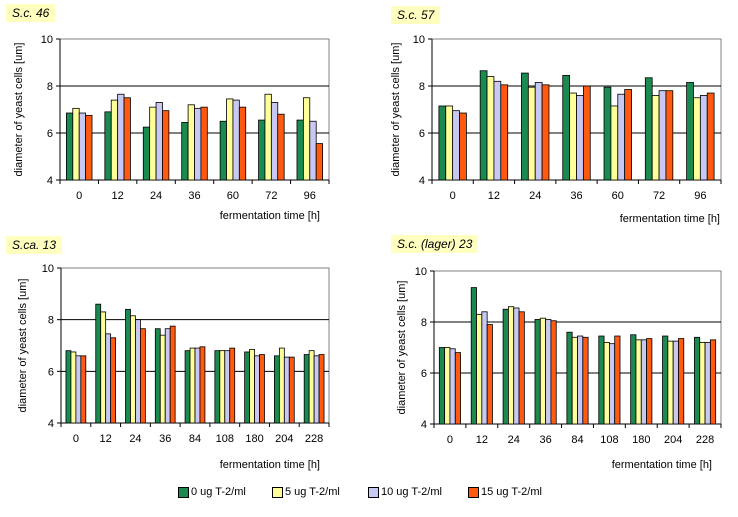  Describe the element at coordinates (19, 110) in the screenshot. I see `y-axis-label: diameter of yeast cells [um]` at that location.